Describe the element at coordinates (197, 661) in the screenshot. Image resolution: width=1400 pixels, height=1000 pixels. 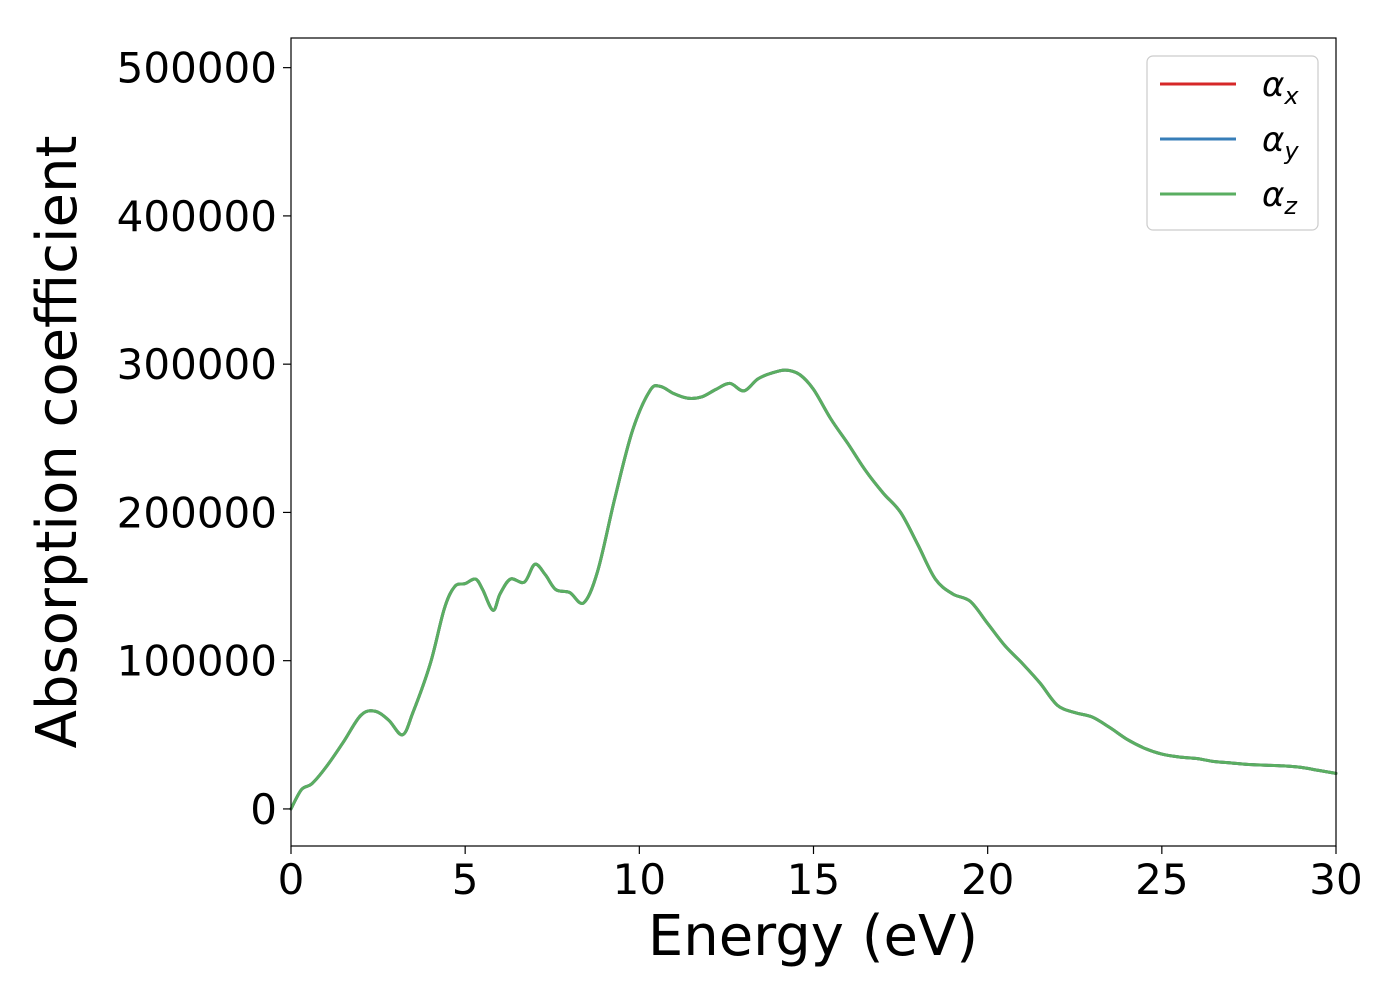
I see `y-tick-label: 100000` at that location.